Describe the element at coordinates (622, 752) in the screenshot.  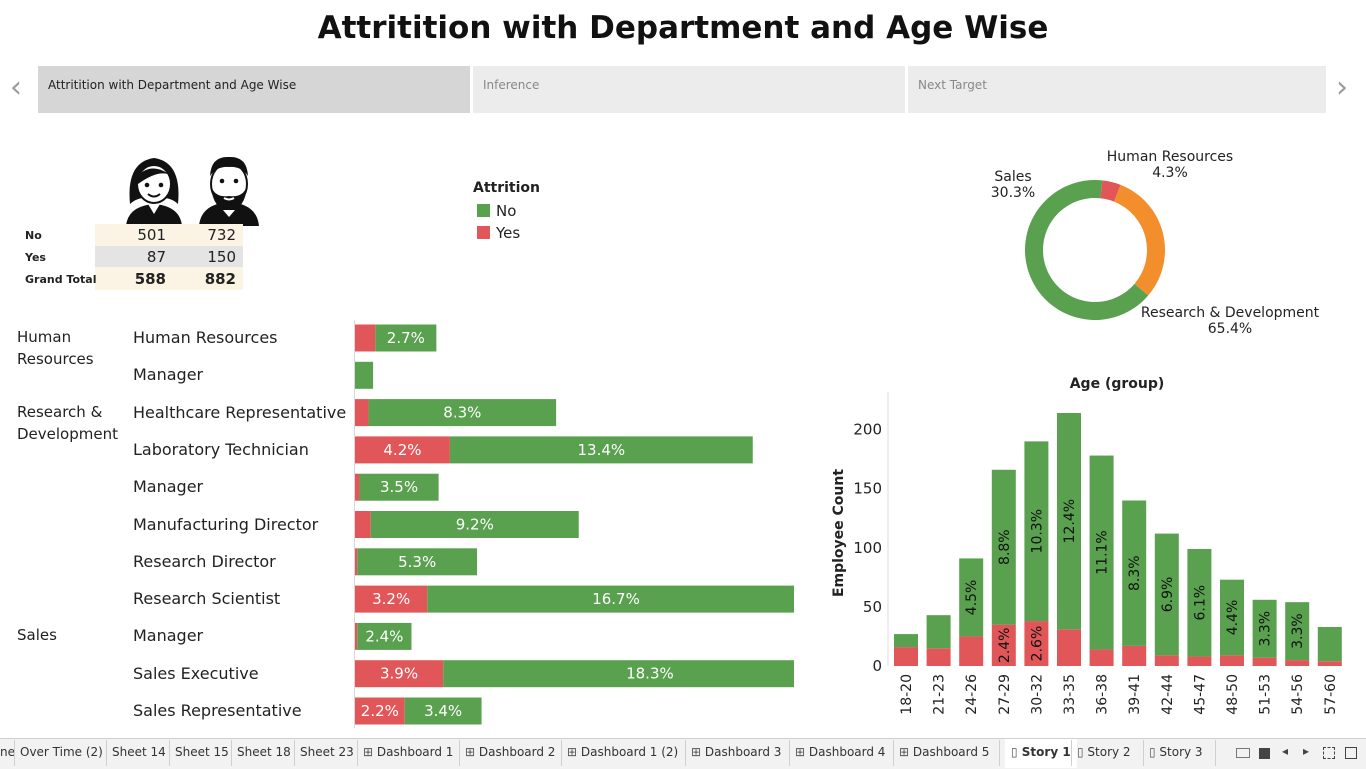
I see `sheet-tab: ⊞ Dashboard 1 (2)` at that location.